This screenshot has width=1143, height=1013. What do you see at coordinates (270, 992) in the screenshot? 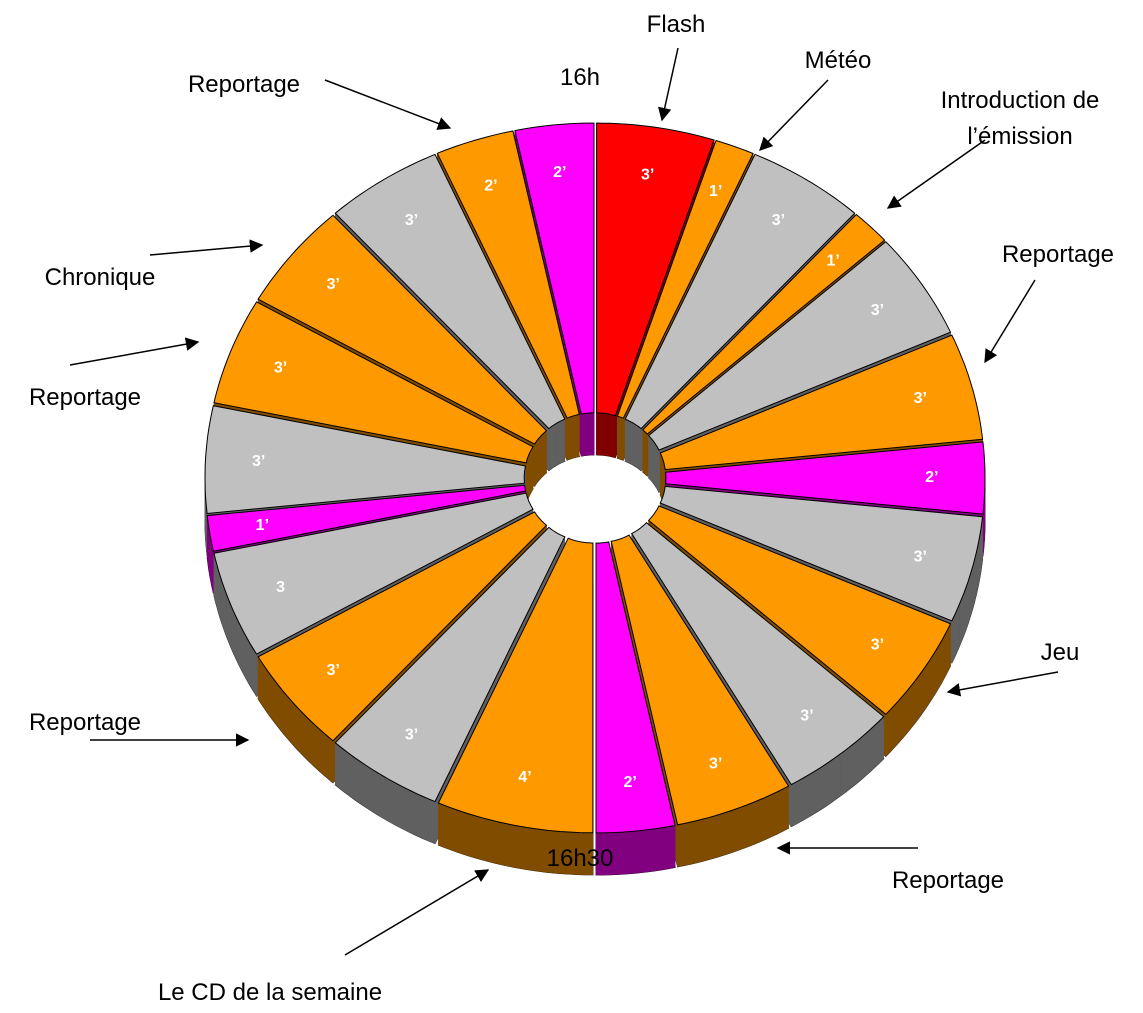
I see `annotation: Le CD de la semaine` at bounding box center [270, 992].